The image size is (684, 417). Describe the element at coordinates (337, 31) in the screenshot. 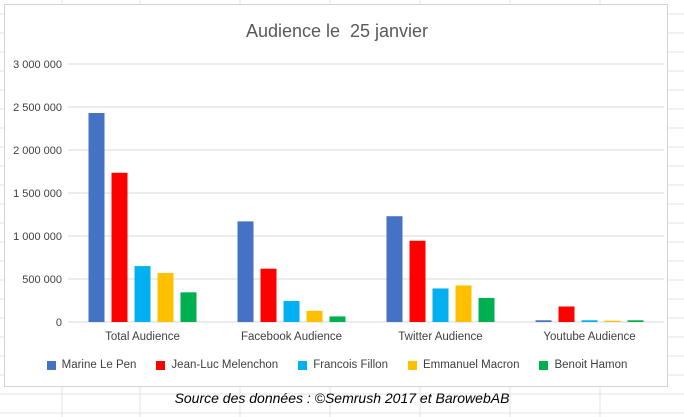

I see `chart-title: Audience le 25 janvier` at that location.